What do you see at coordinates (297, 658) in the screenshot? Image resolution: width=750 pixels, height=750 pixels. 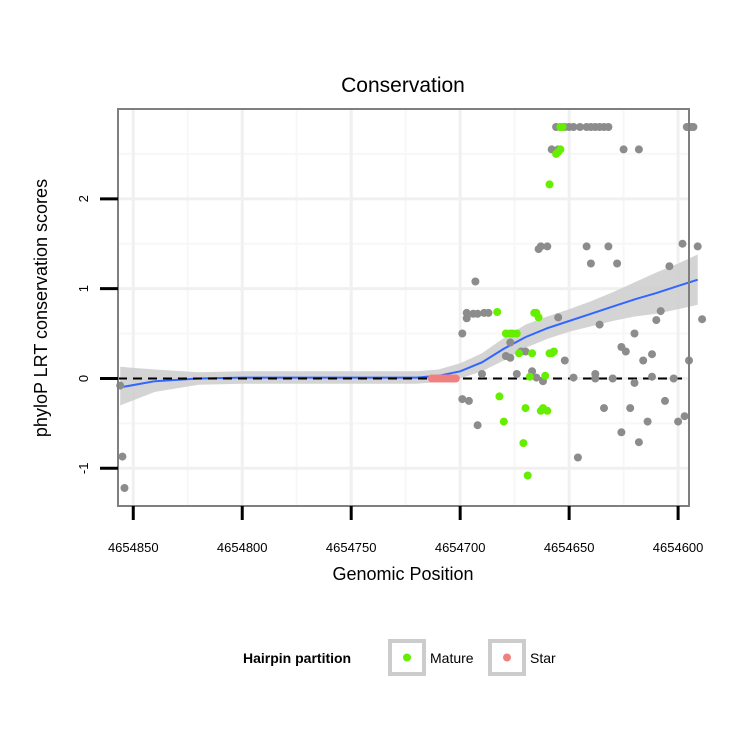 I see `legend-title: Hairpin partition` at bounding box center [297, 658].